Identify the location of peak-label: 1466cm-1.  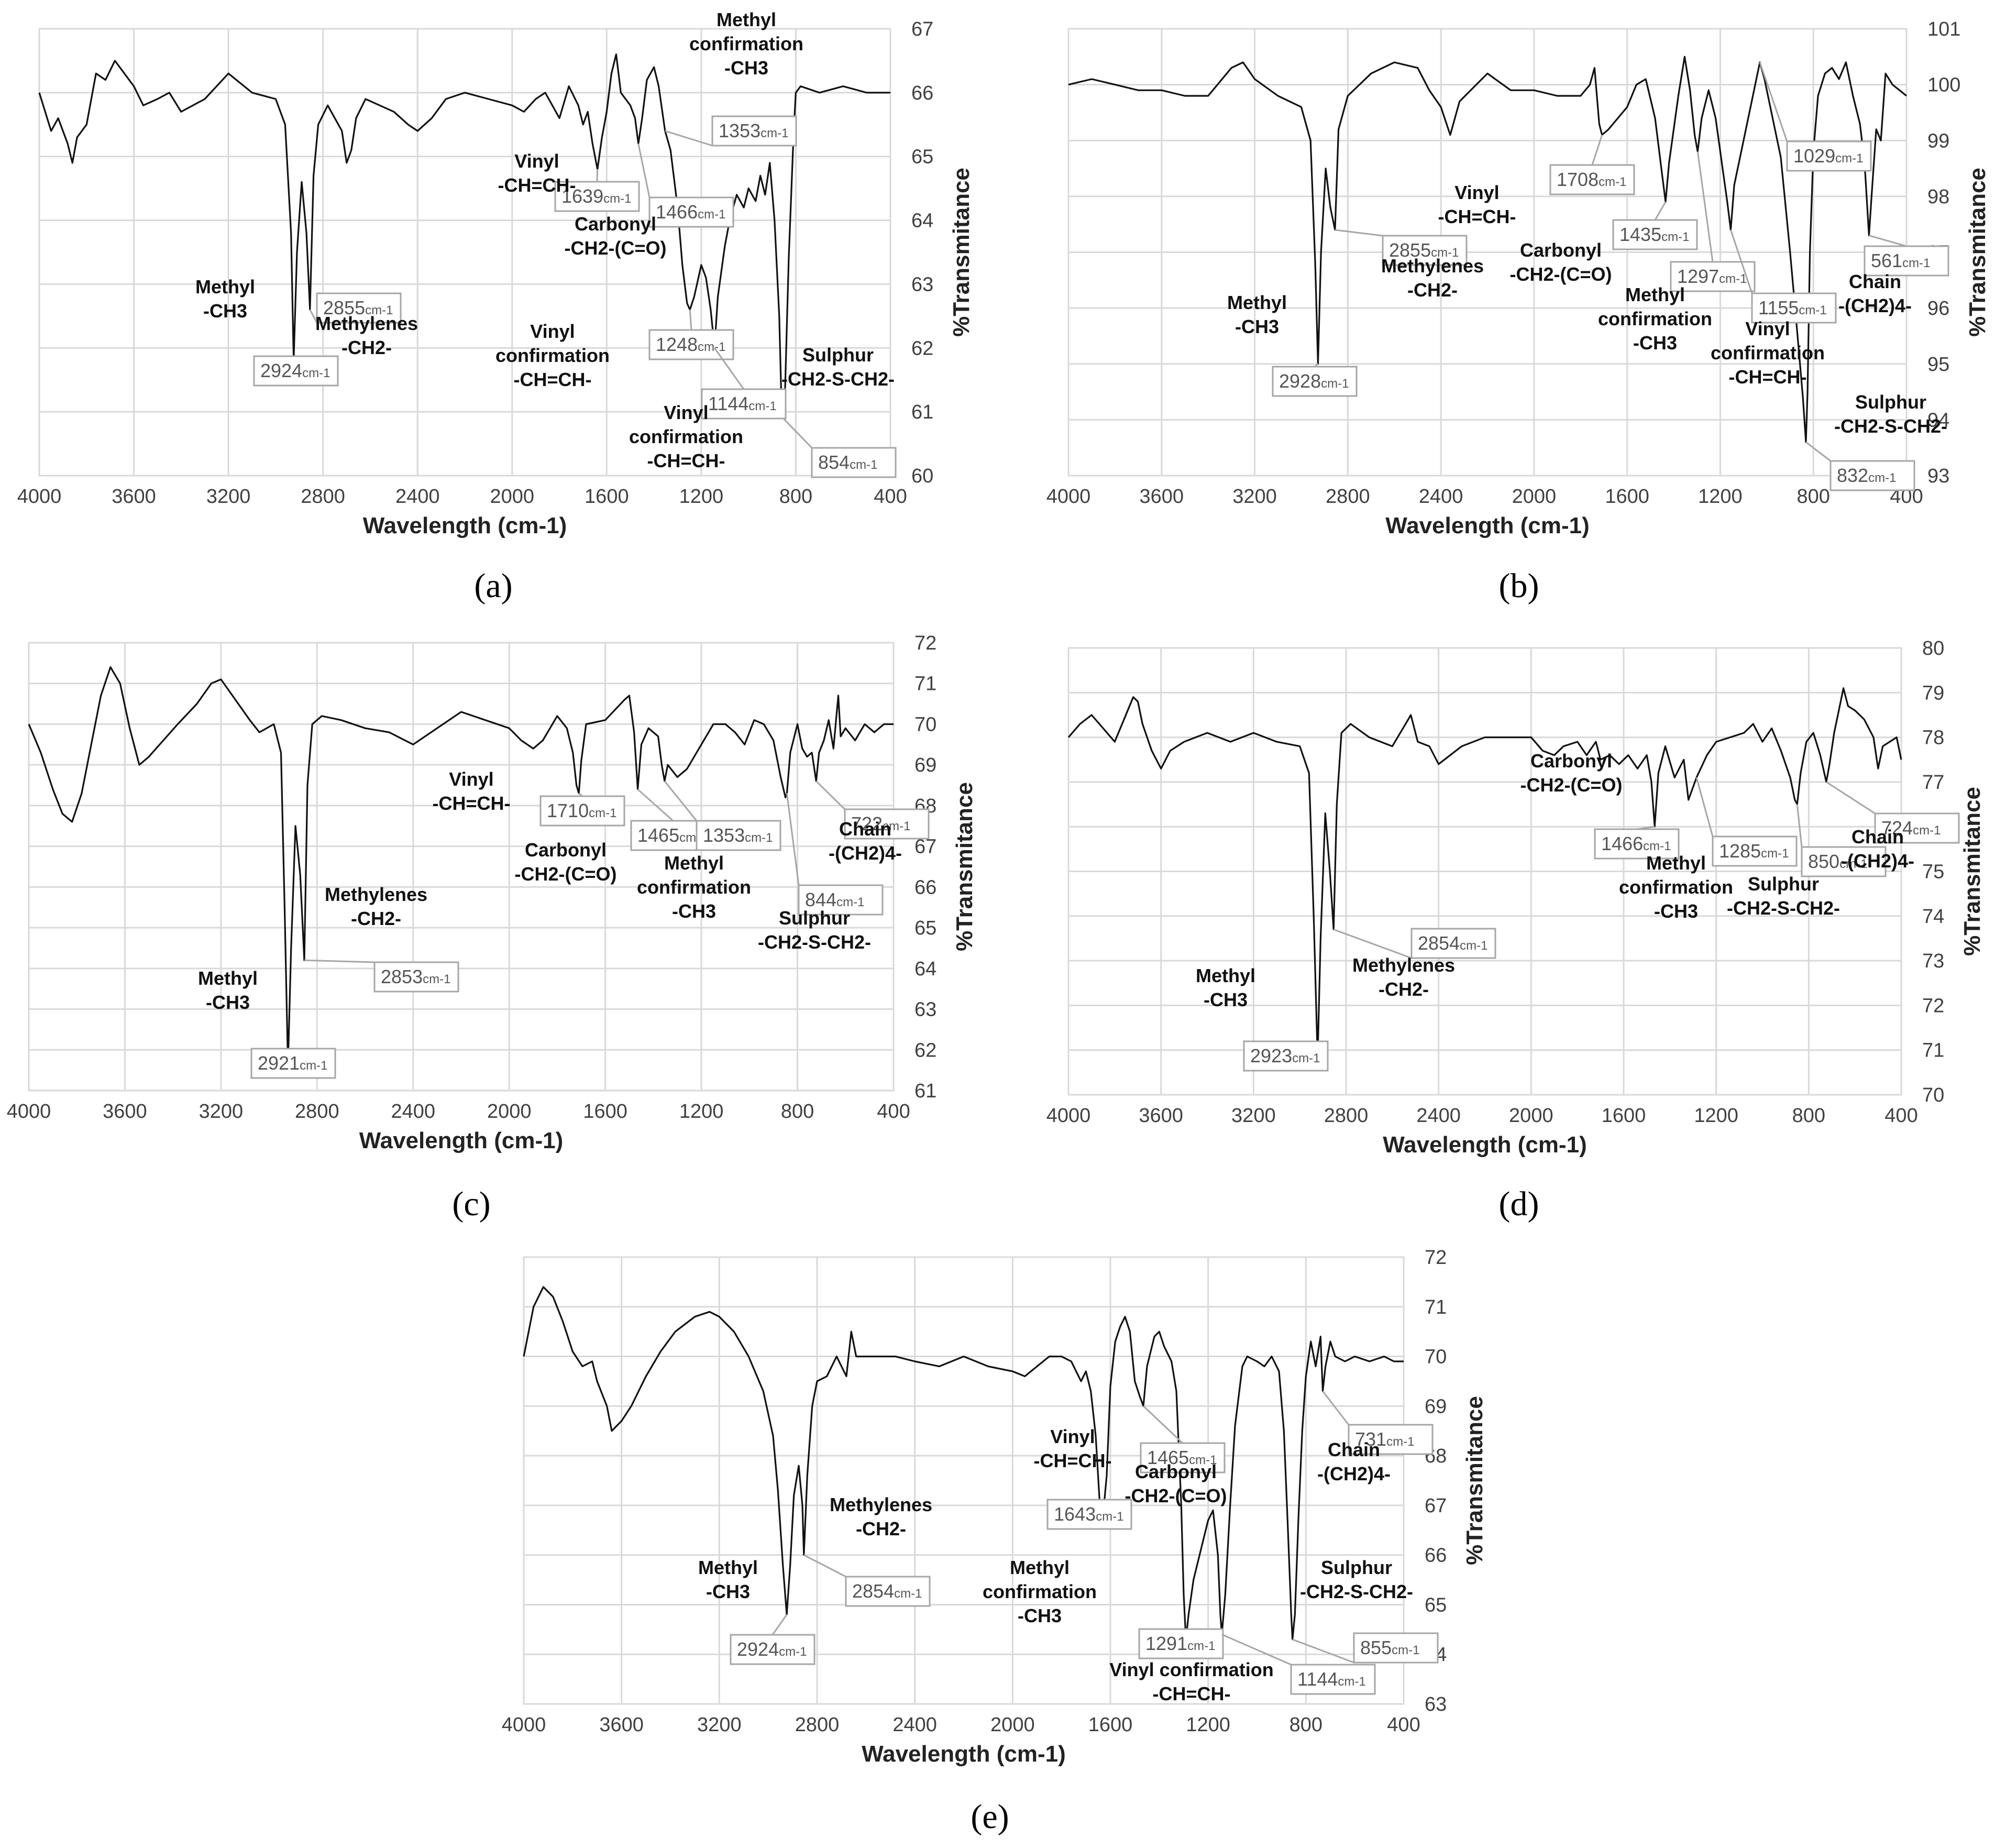
(691, 212).